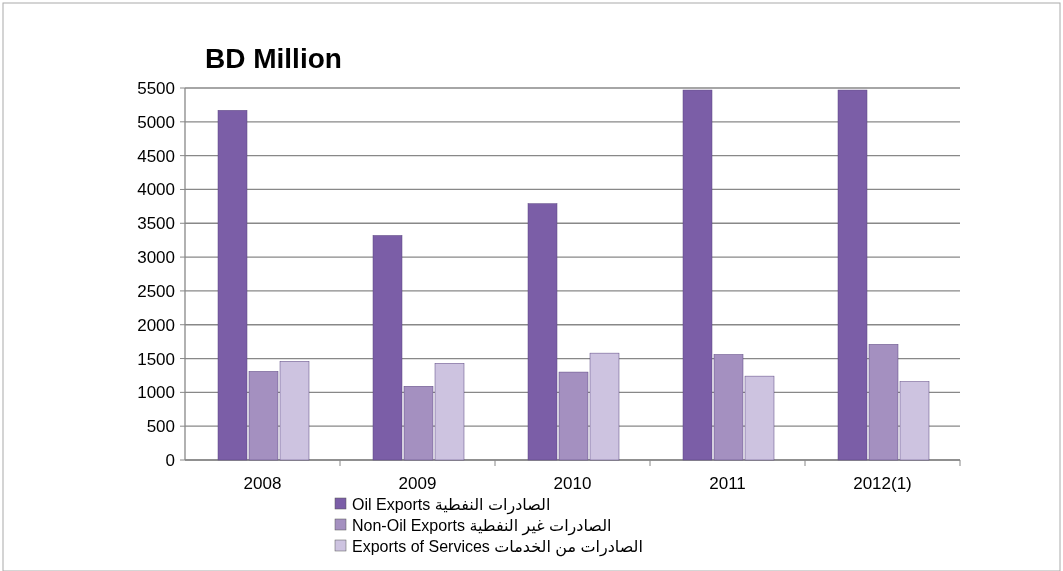 Image resolution: width=1063 pixels, height=571 pixels. I want to click on legend-label: Non-Oil Exports الصادرات غير النفطية, so click(482, 526).